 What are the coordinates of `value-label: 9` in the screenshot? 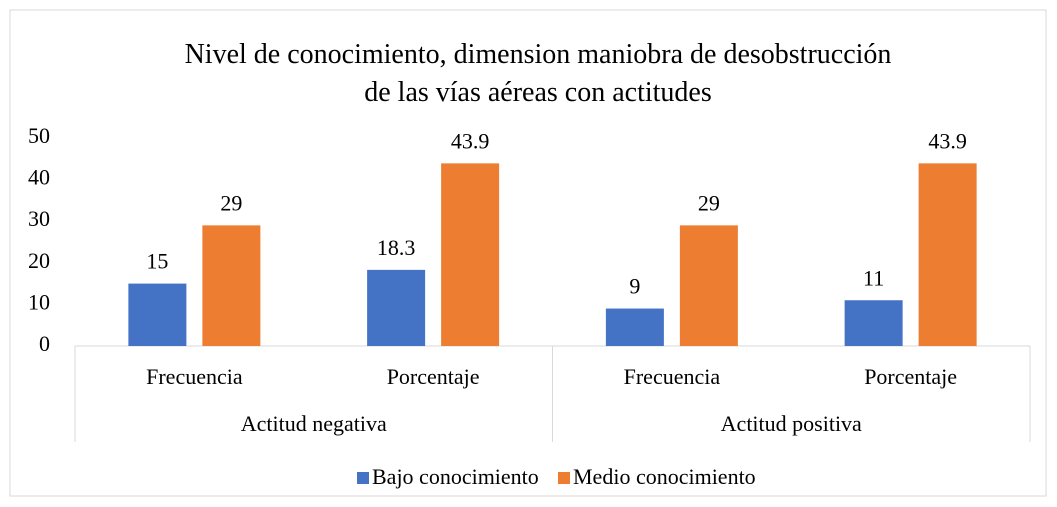 It's located at (634, 286).